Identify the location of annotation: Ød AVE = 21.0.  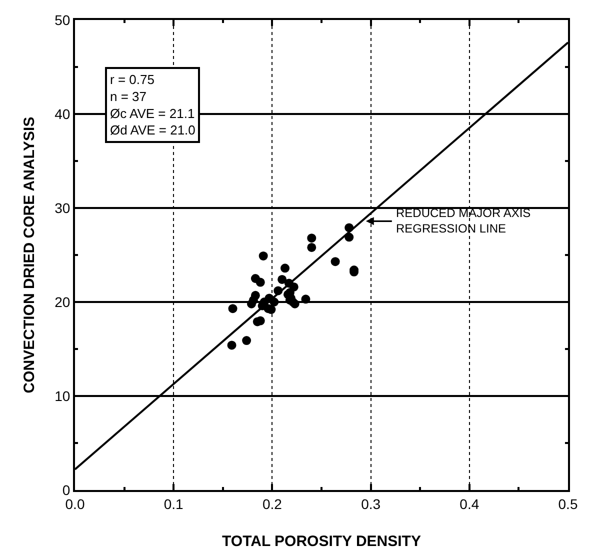
(153, 130).